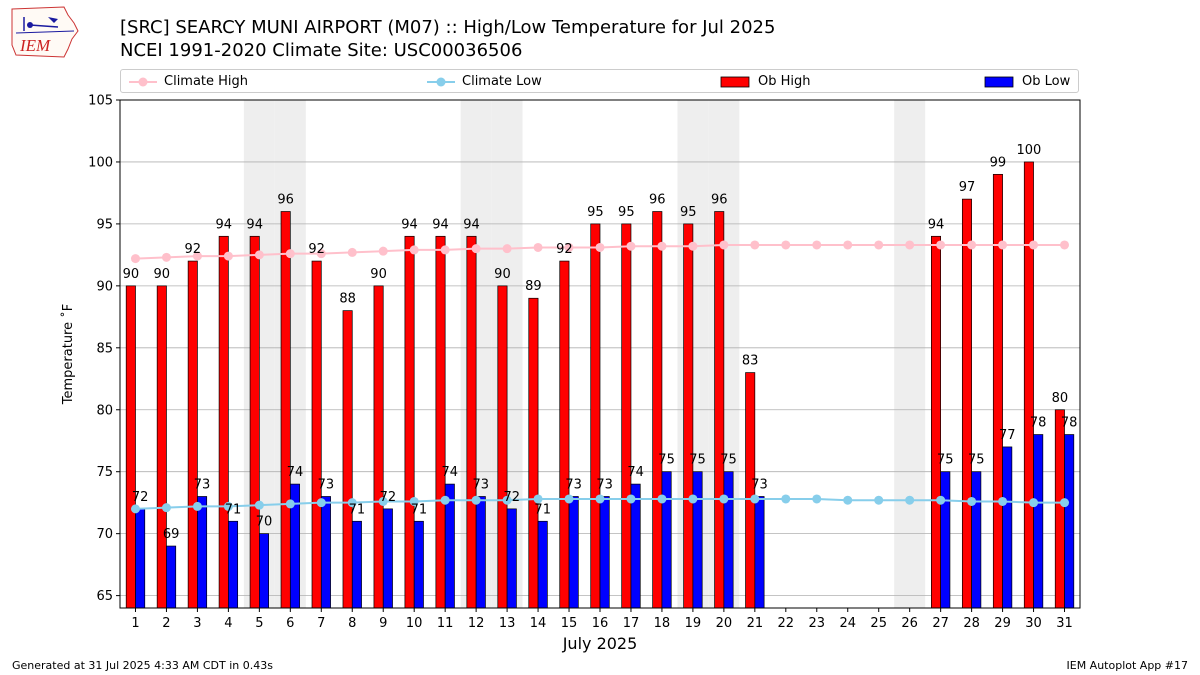  Describe the element at coordinates (1002, 623) in the screenshot. I see `x-tick-label: 29` at that location.